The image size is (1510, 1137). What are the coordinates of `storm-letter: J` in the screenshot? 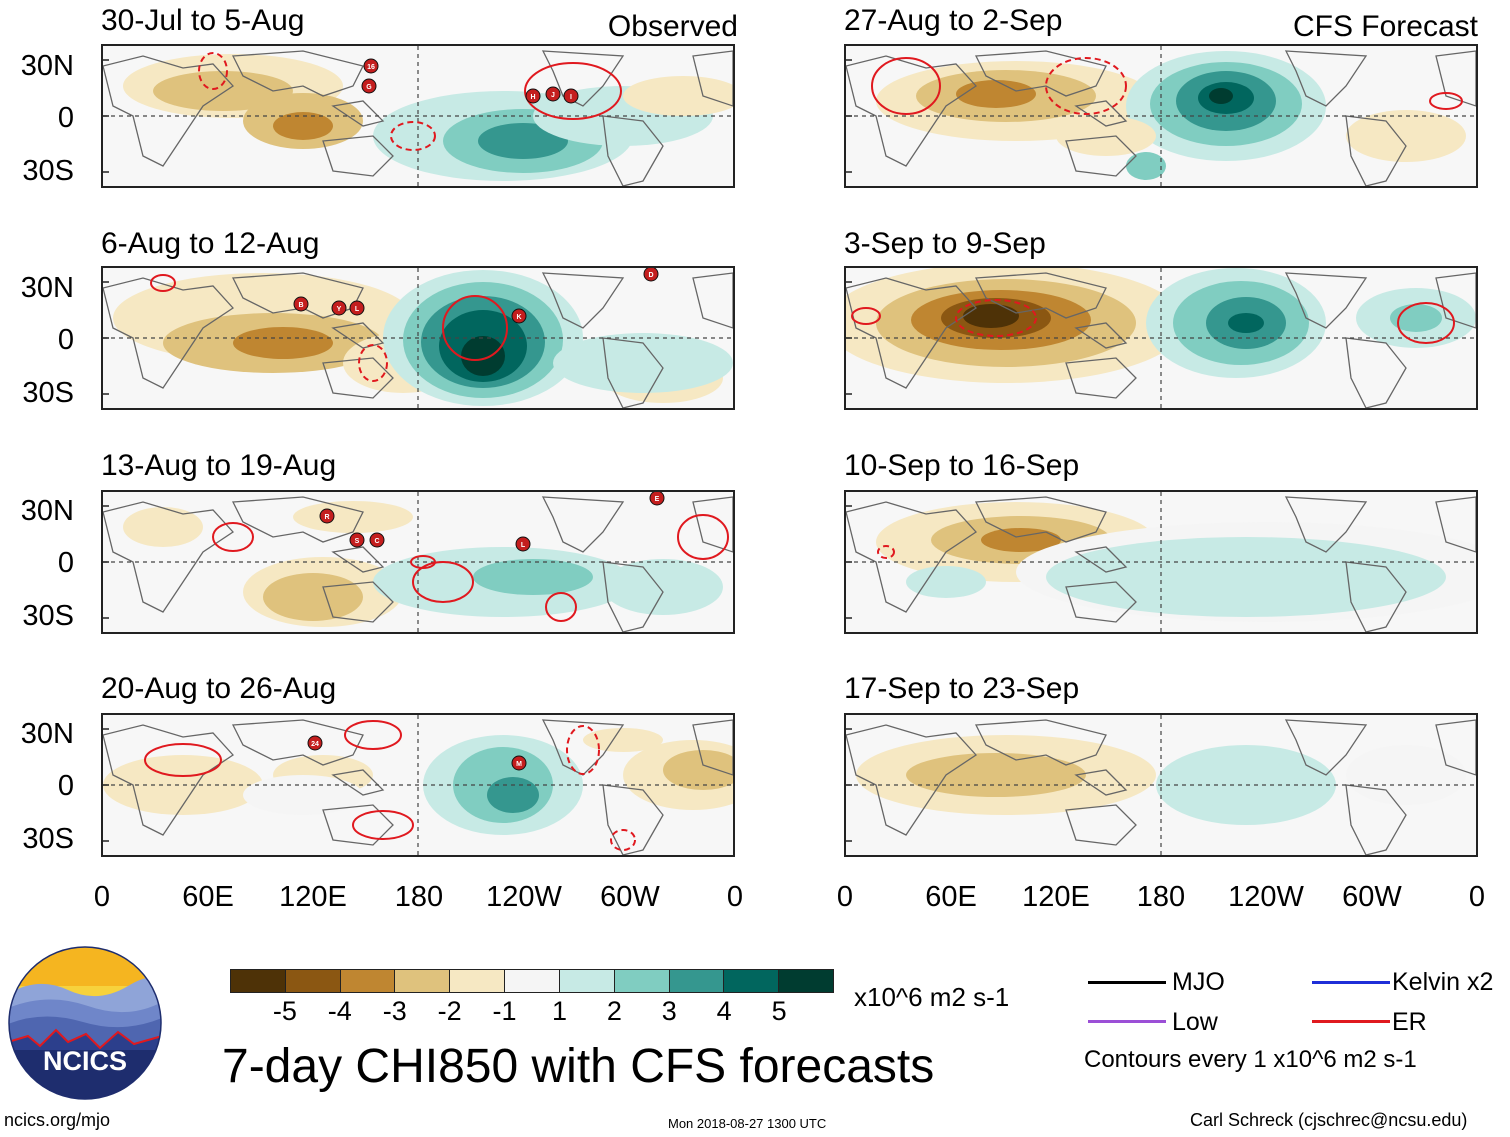 It's located at (553, 95).